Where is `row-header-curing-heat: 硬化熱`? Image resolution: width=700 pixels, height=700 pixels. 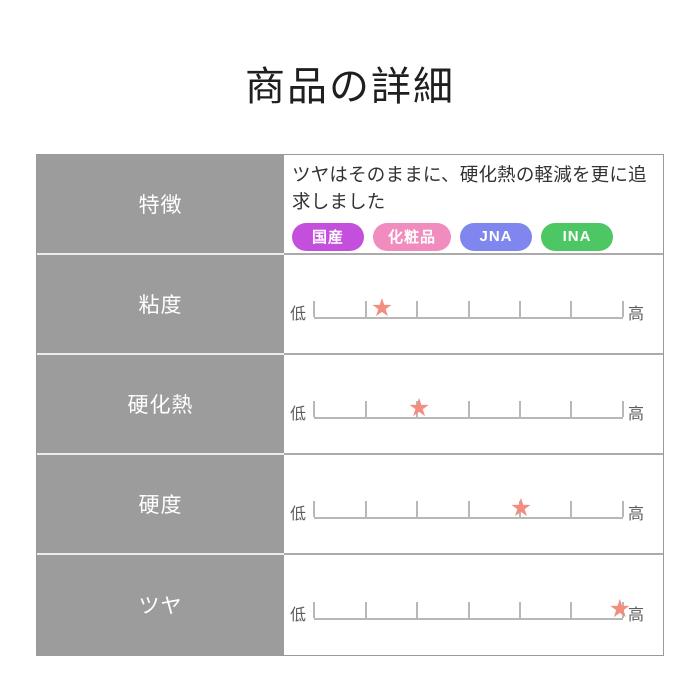 row-header-curing-heat: 硬化熱 is located at coordinates (160, 405).